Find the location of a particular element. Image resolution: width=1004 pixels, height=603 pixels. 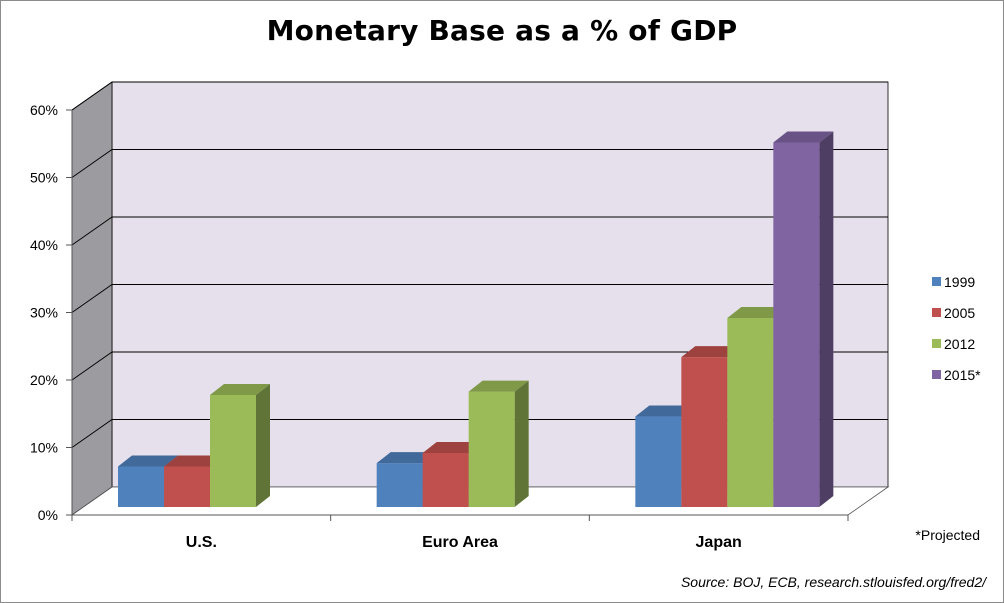

y-tick-label: 20% is located at coordinates (44, 380).